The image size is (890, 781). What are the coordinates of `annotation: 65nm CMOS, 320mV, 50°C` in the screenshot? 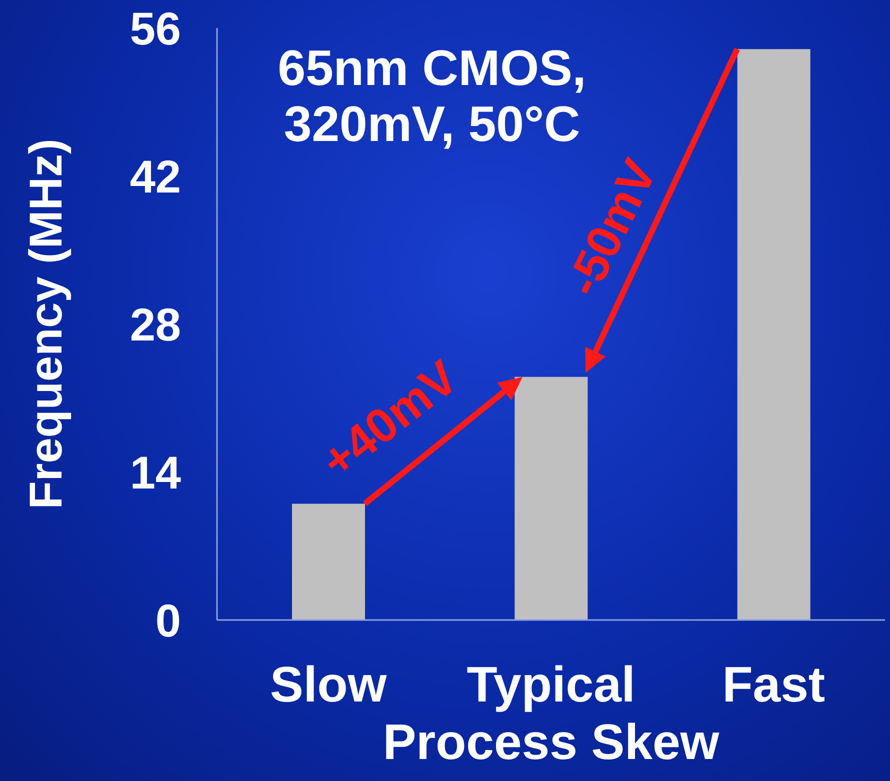 It's located at (432, 96).